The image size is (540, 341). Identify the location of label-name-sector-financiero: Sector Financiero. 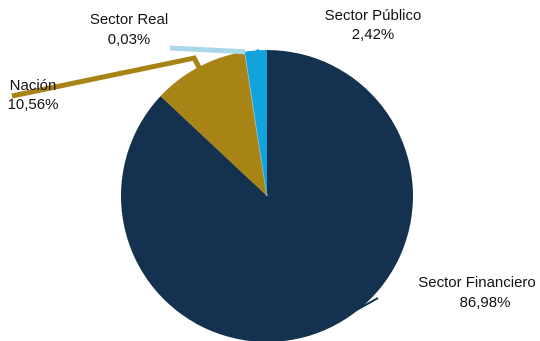
(477, 282).